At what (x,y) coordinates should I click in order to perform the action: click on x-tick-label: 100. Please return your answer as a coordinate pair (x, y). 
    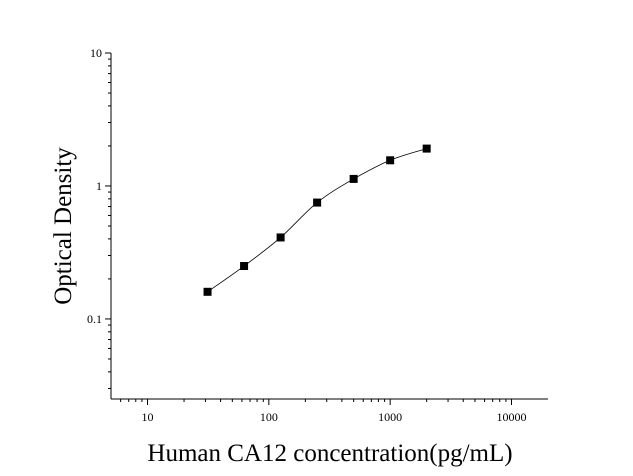
    Looking at the image, I should click on (269, 417).